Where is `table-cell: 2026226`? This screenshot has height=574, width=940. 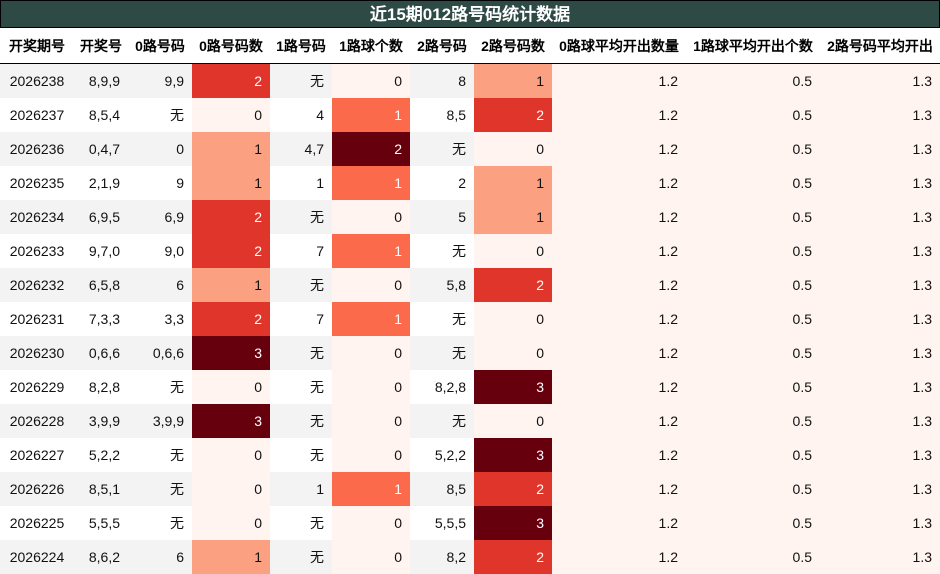 table-cell: 2026226 is located at coordinates (37, 489).